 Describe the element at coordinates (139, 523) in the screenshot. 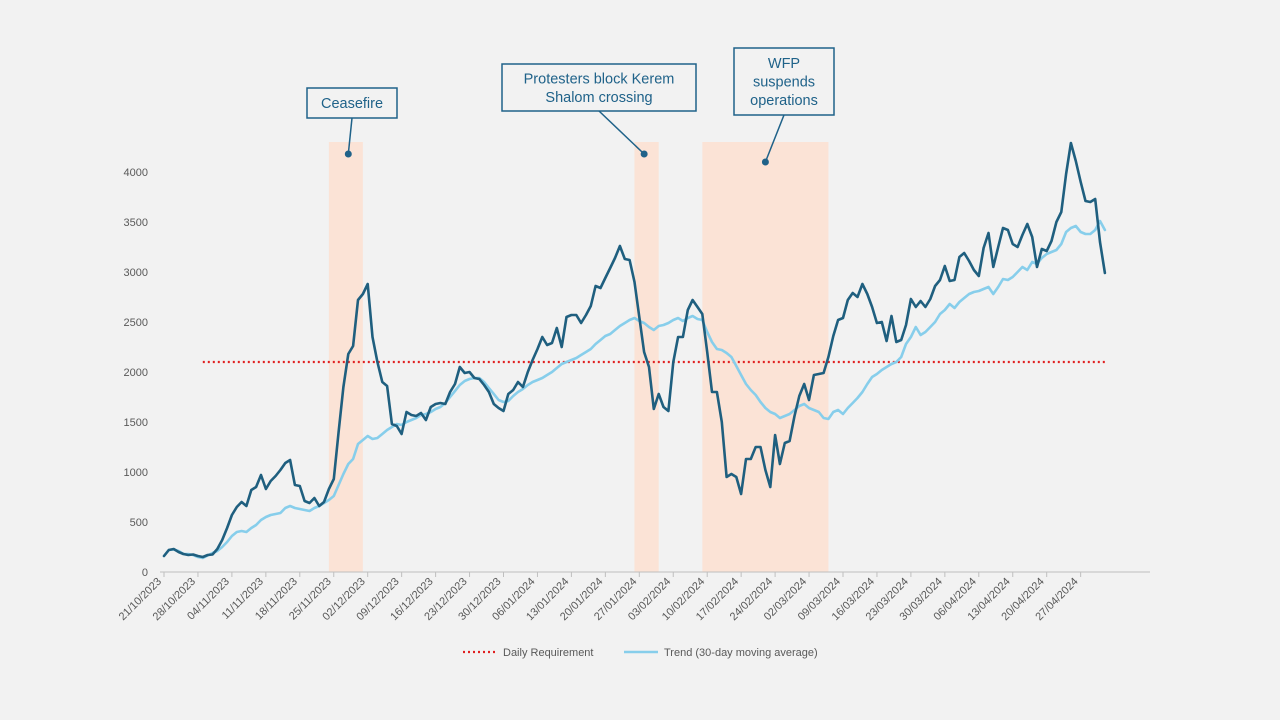

I see `y-tick-label: 500` at that location.